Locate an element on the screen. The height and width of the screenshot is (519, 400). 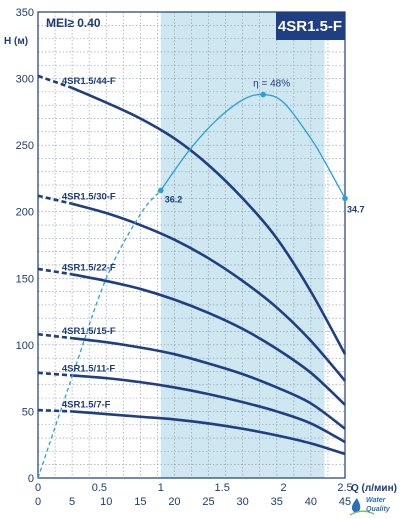
water-drop-icon is located at coordinates (356, 505).